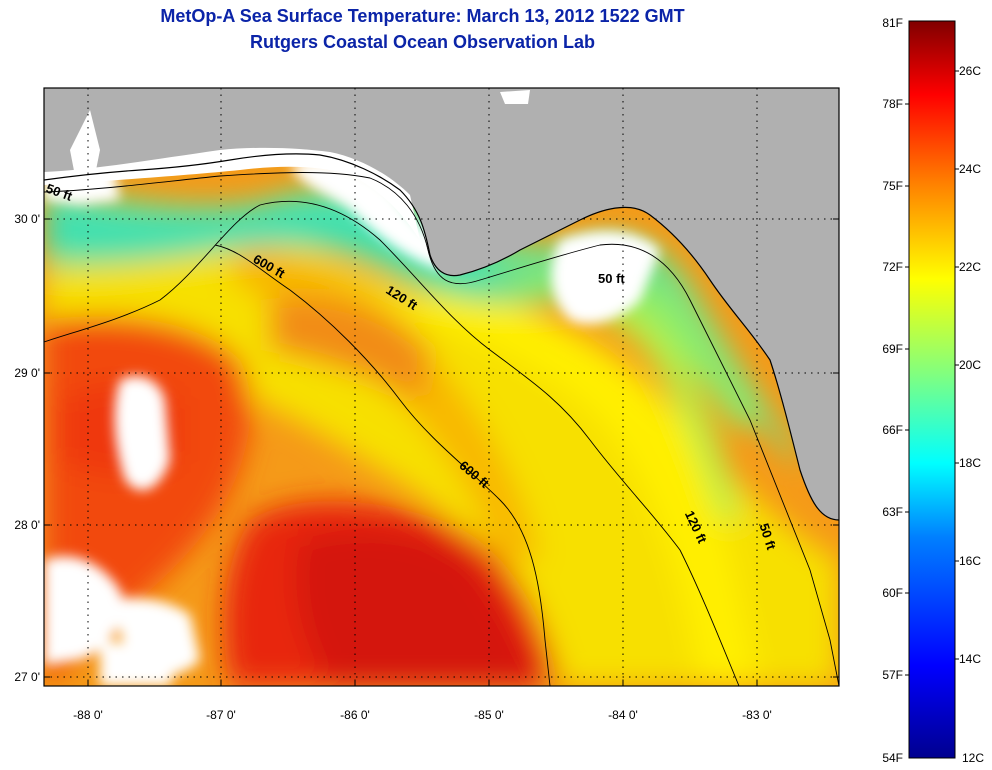 Image resolution: width=992 pixels, height=770 pixels. What do you see at coordinates (489, 715) in the screenshot?
I see `lon-tick-label: -85 0'` at bounding box center [489, 715].